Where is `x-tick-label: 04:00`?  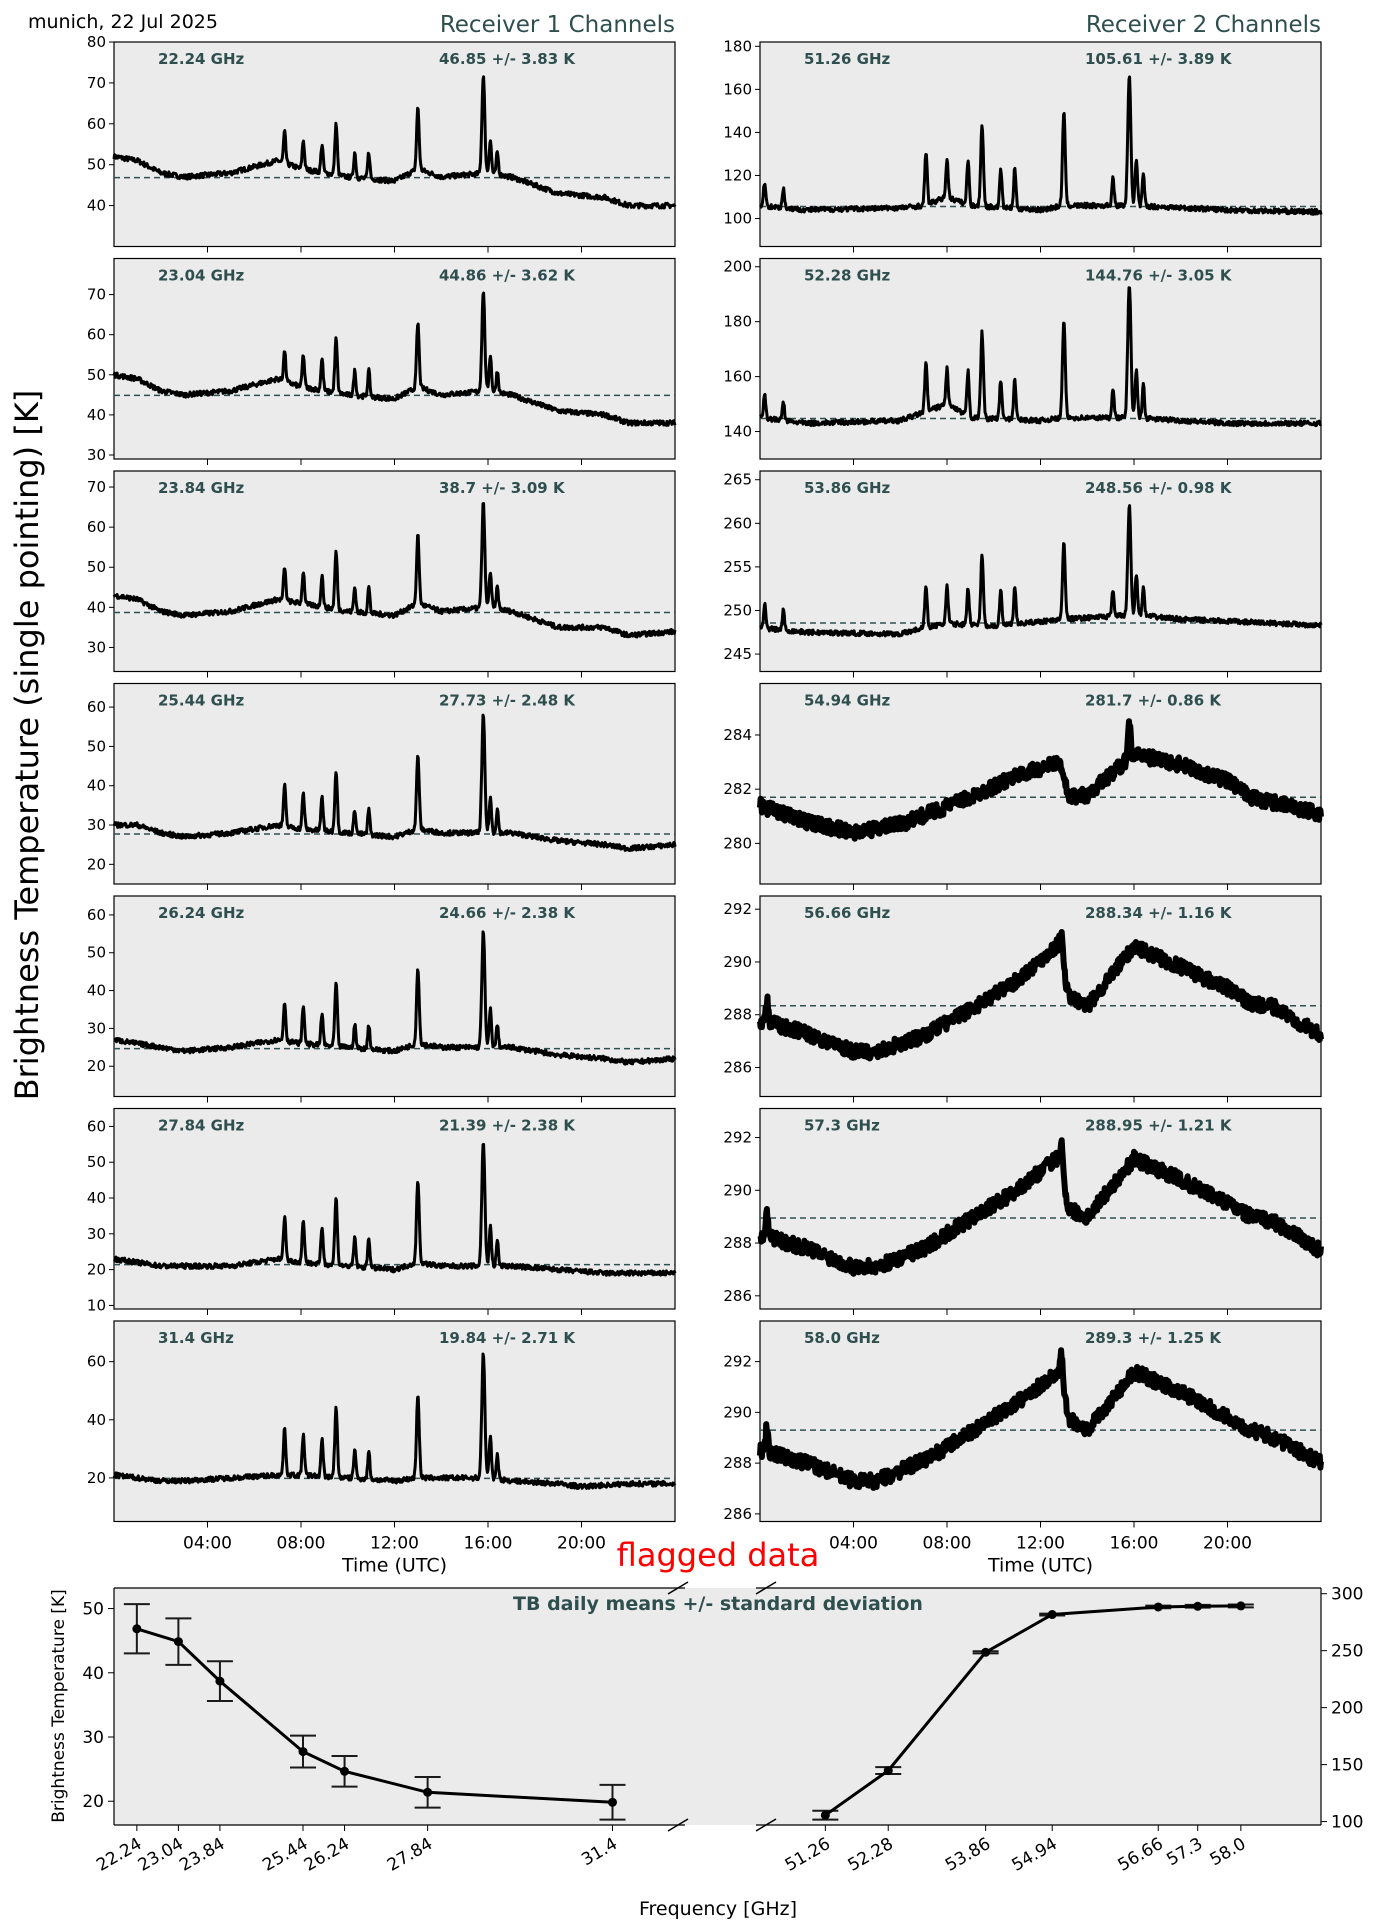
x-tick-label: 04:00 is located at coordinates (207, 1544).